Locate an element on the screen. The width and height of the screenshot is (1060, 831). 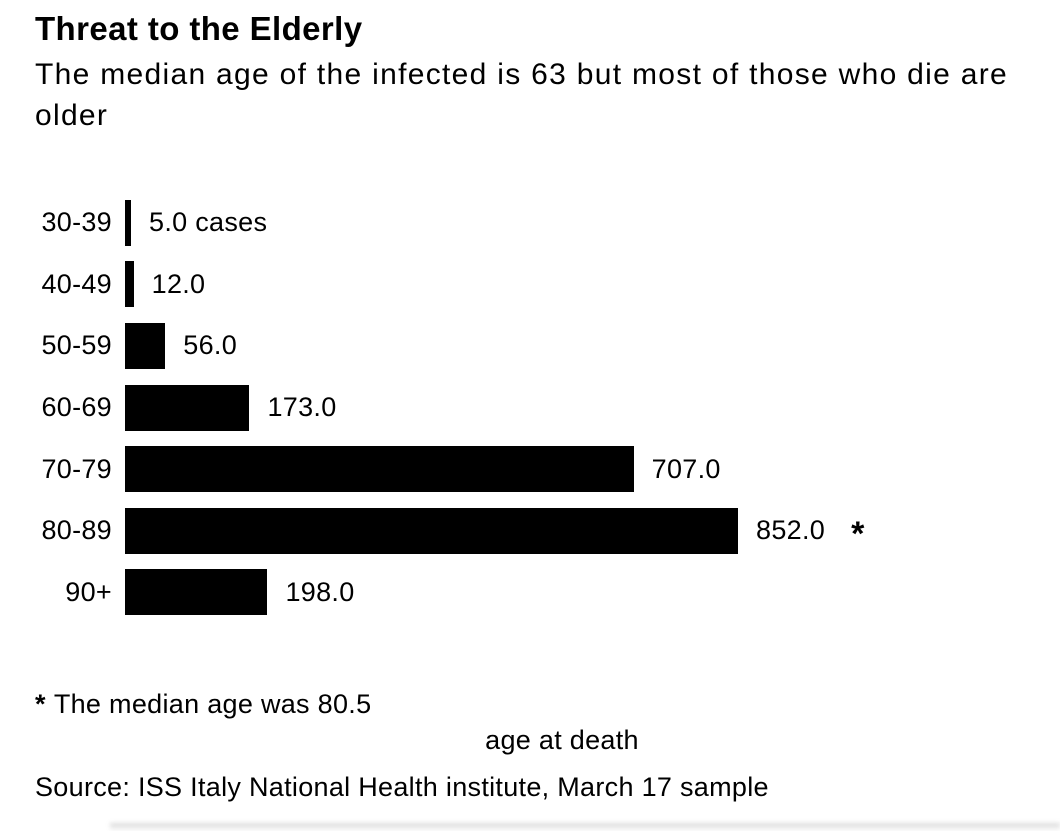
category-label: 50-59 is located at coordinates (76, 345).